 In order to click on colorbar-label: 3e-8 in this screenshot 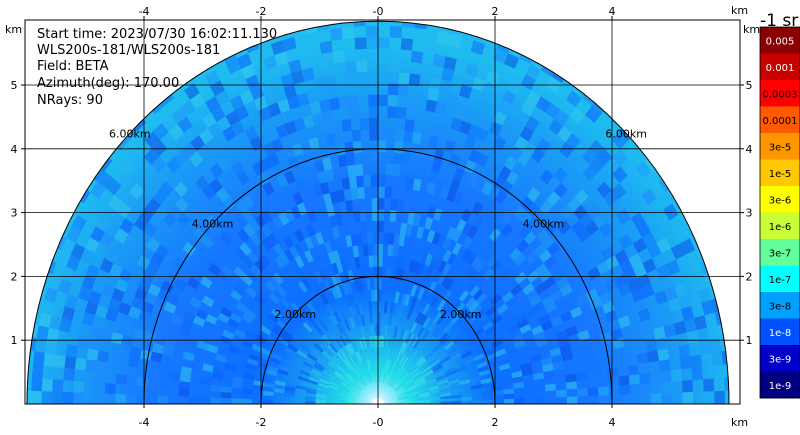, I will do `click(780, 306)`.